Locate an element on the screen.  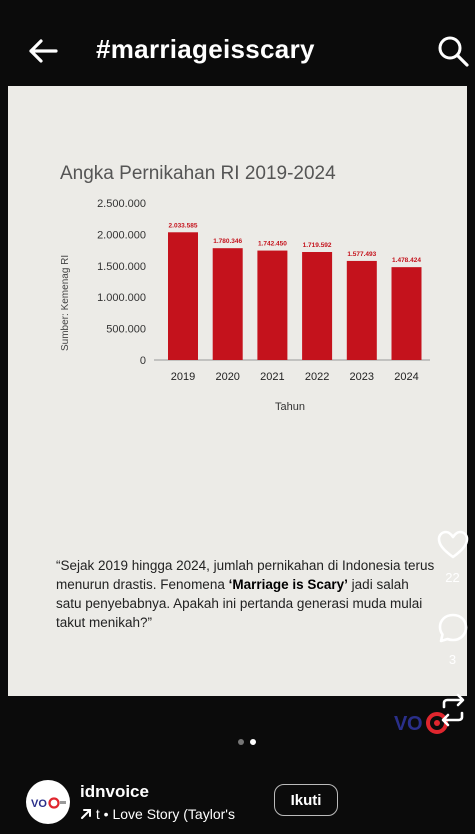
comment-button is located at coordinates (452, 629).